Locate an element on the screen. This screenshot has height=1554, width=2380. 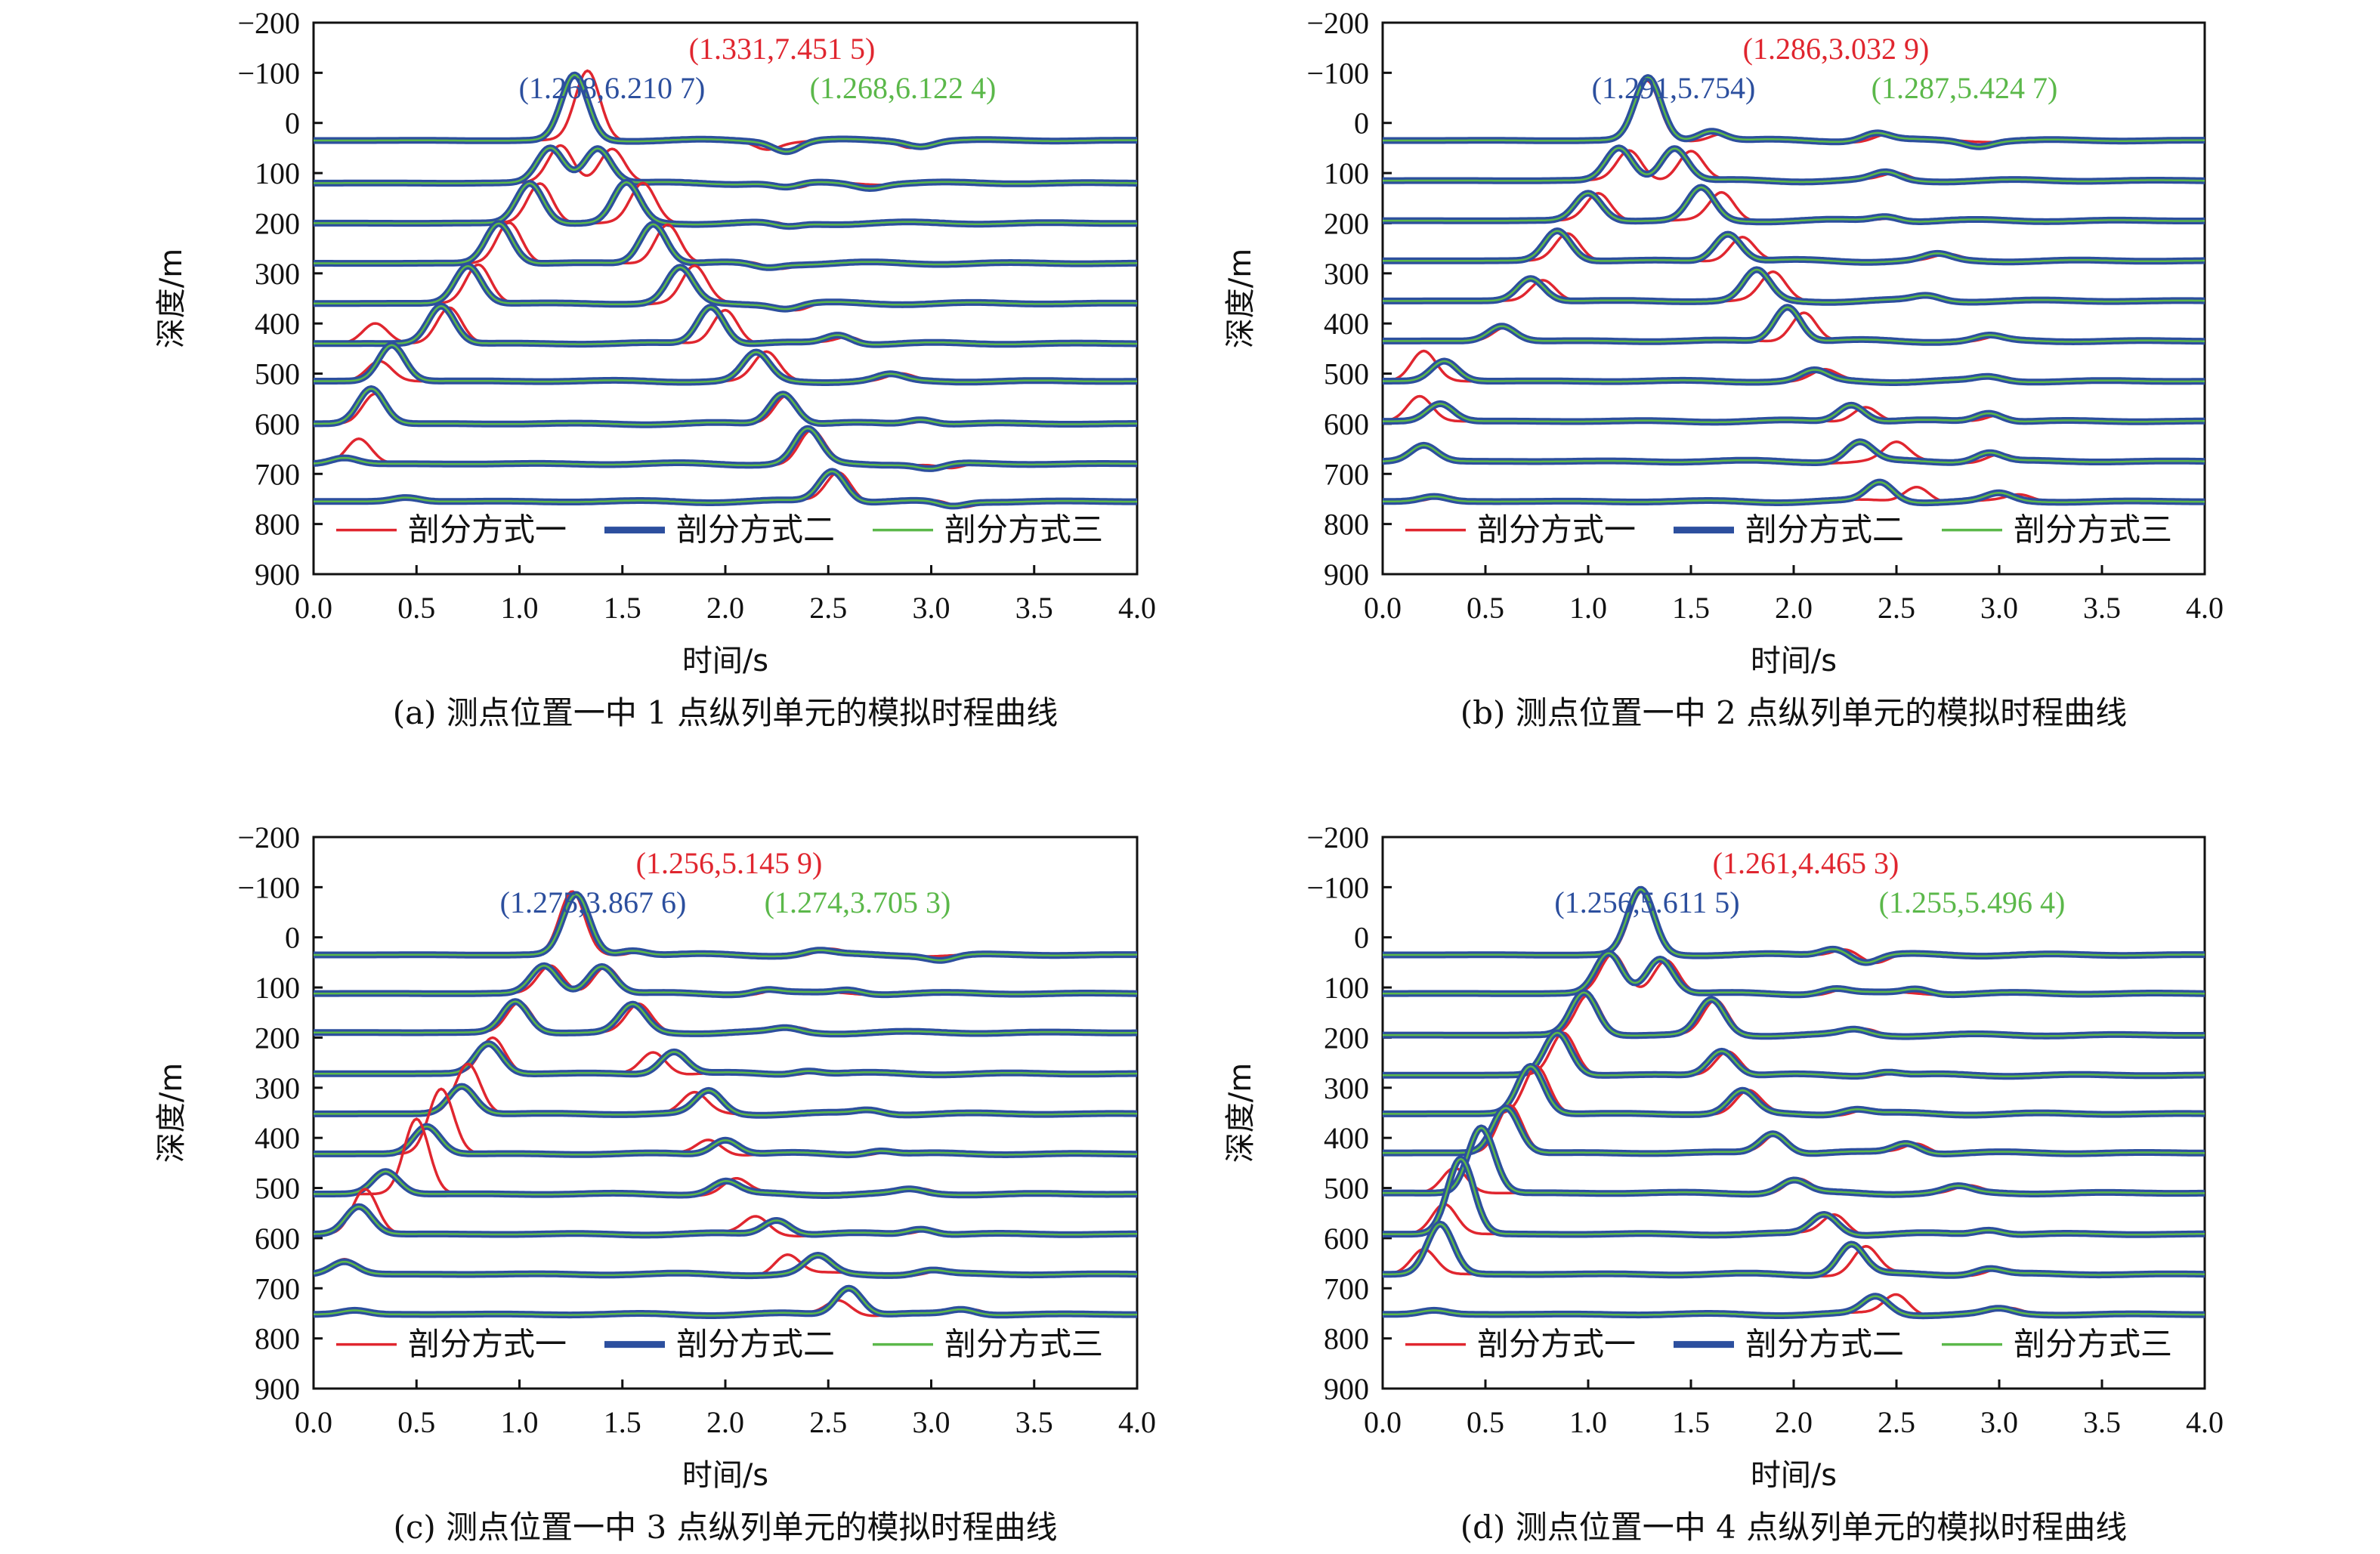
legend-label-3: 剖分方式三 is located at coordinates (1023, 1344).